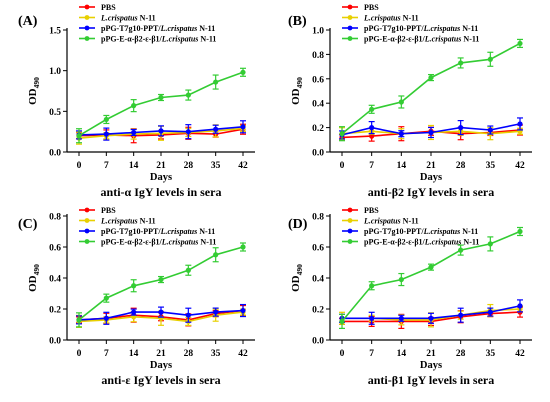 This screenshot has height=402, width=550. I want to click on legend-label: pPG-E-α-β2-ε-β1/L.crispatus N-11, so click(158, 39).